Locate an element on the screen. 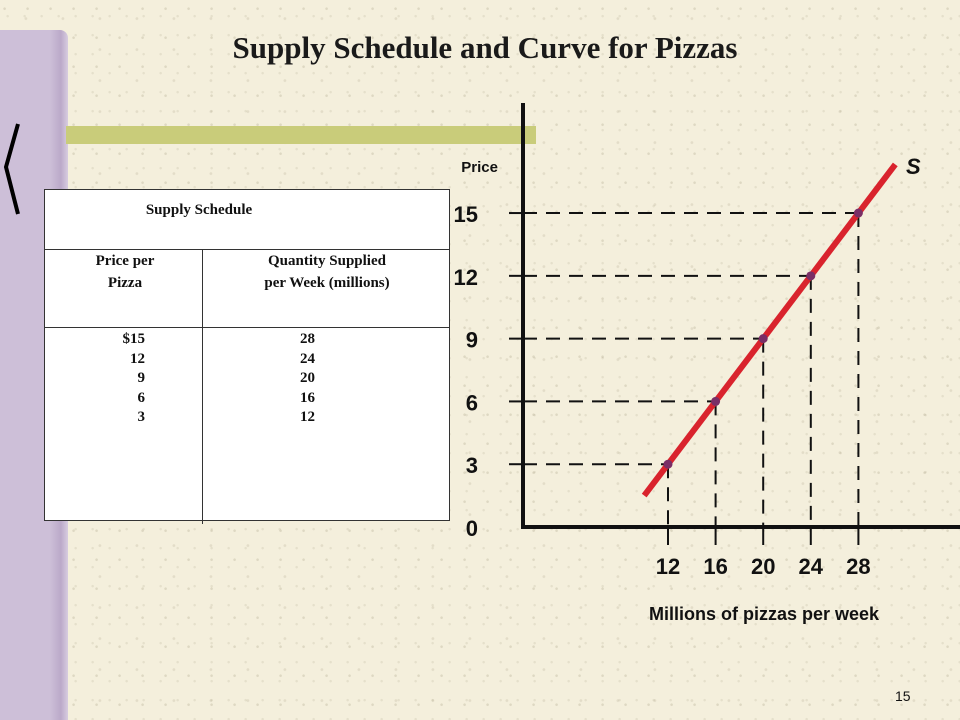 This screenshot has width=960, height=720. quantity-column-header: Quantity Supplied per Week (millions) is located at coordinates (327, 272).